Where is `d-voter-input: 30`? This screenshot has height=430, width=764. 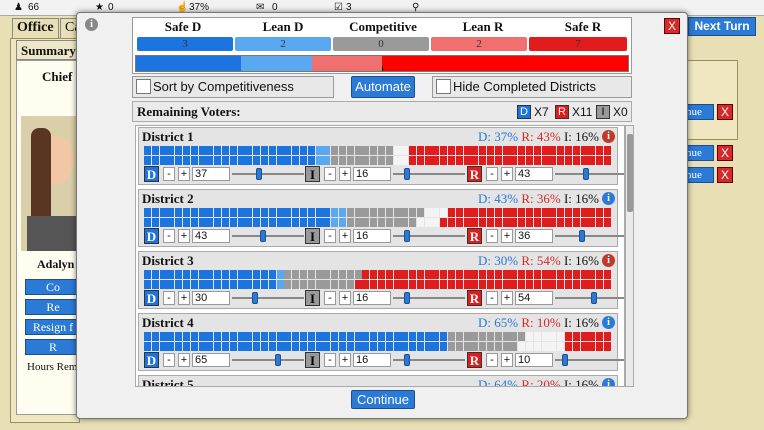
d-voter-input: 30 is located at coordinates (211, 298).